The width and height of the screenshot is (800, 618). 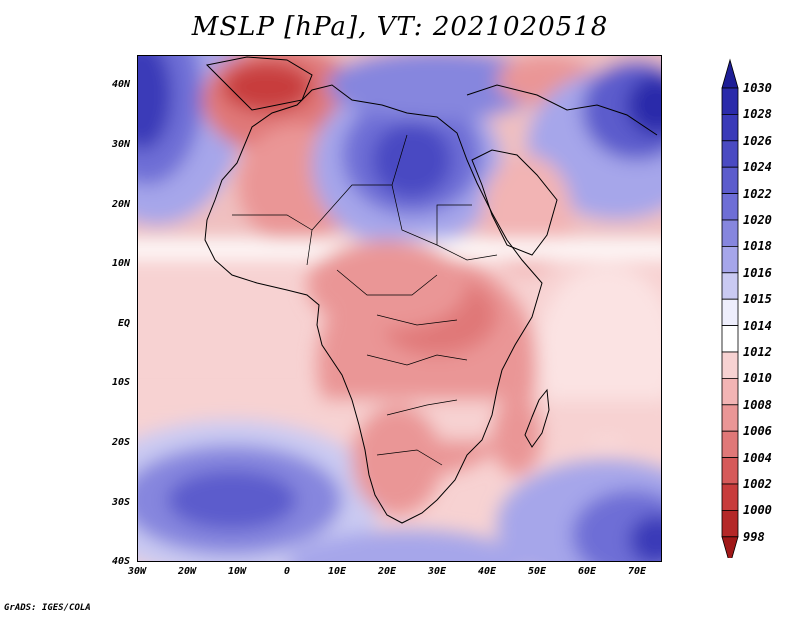 I want to click on colorbar-label: 1002, so click(x=757, y=484).